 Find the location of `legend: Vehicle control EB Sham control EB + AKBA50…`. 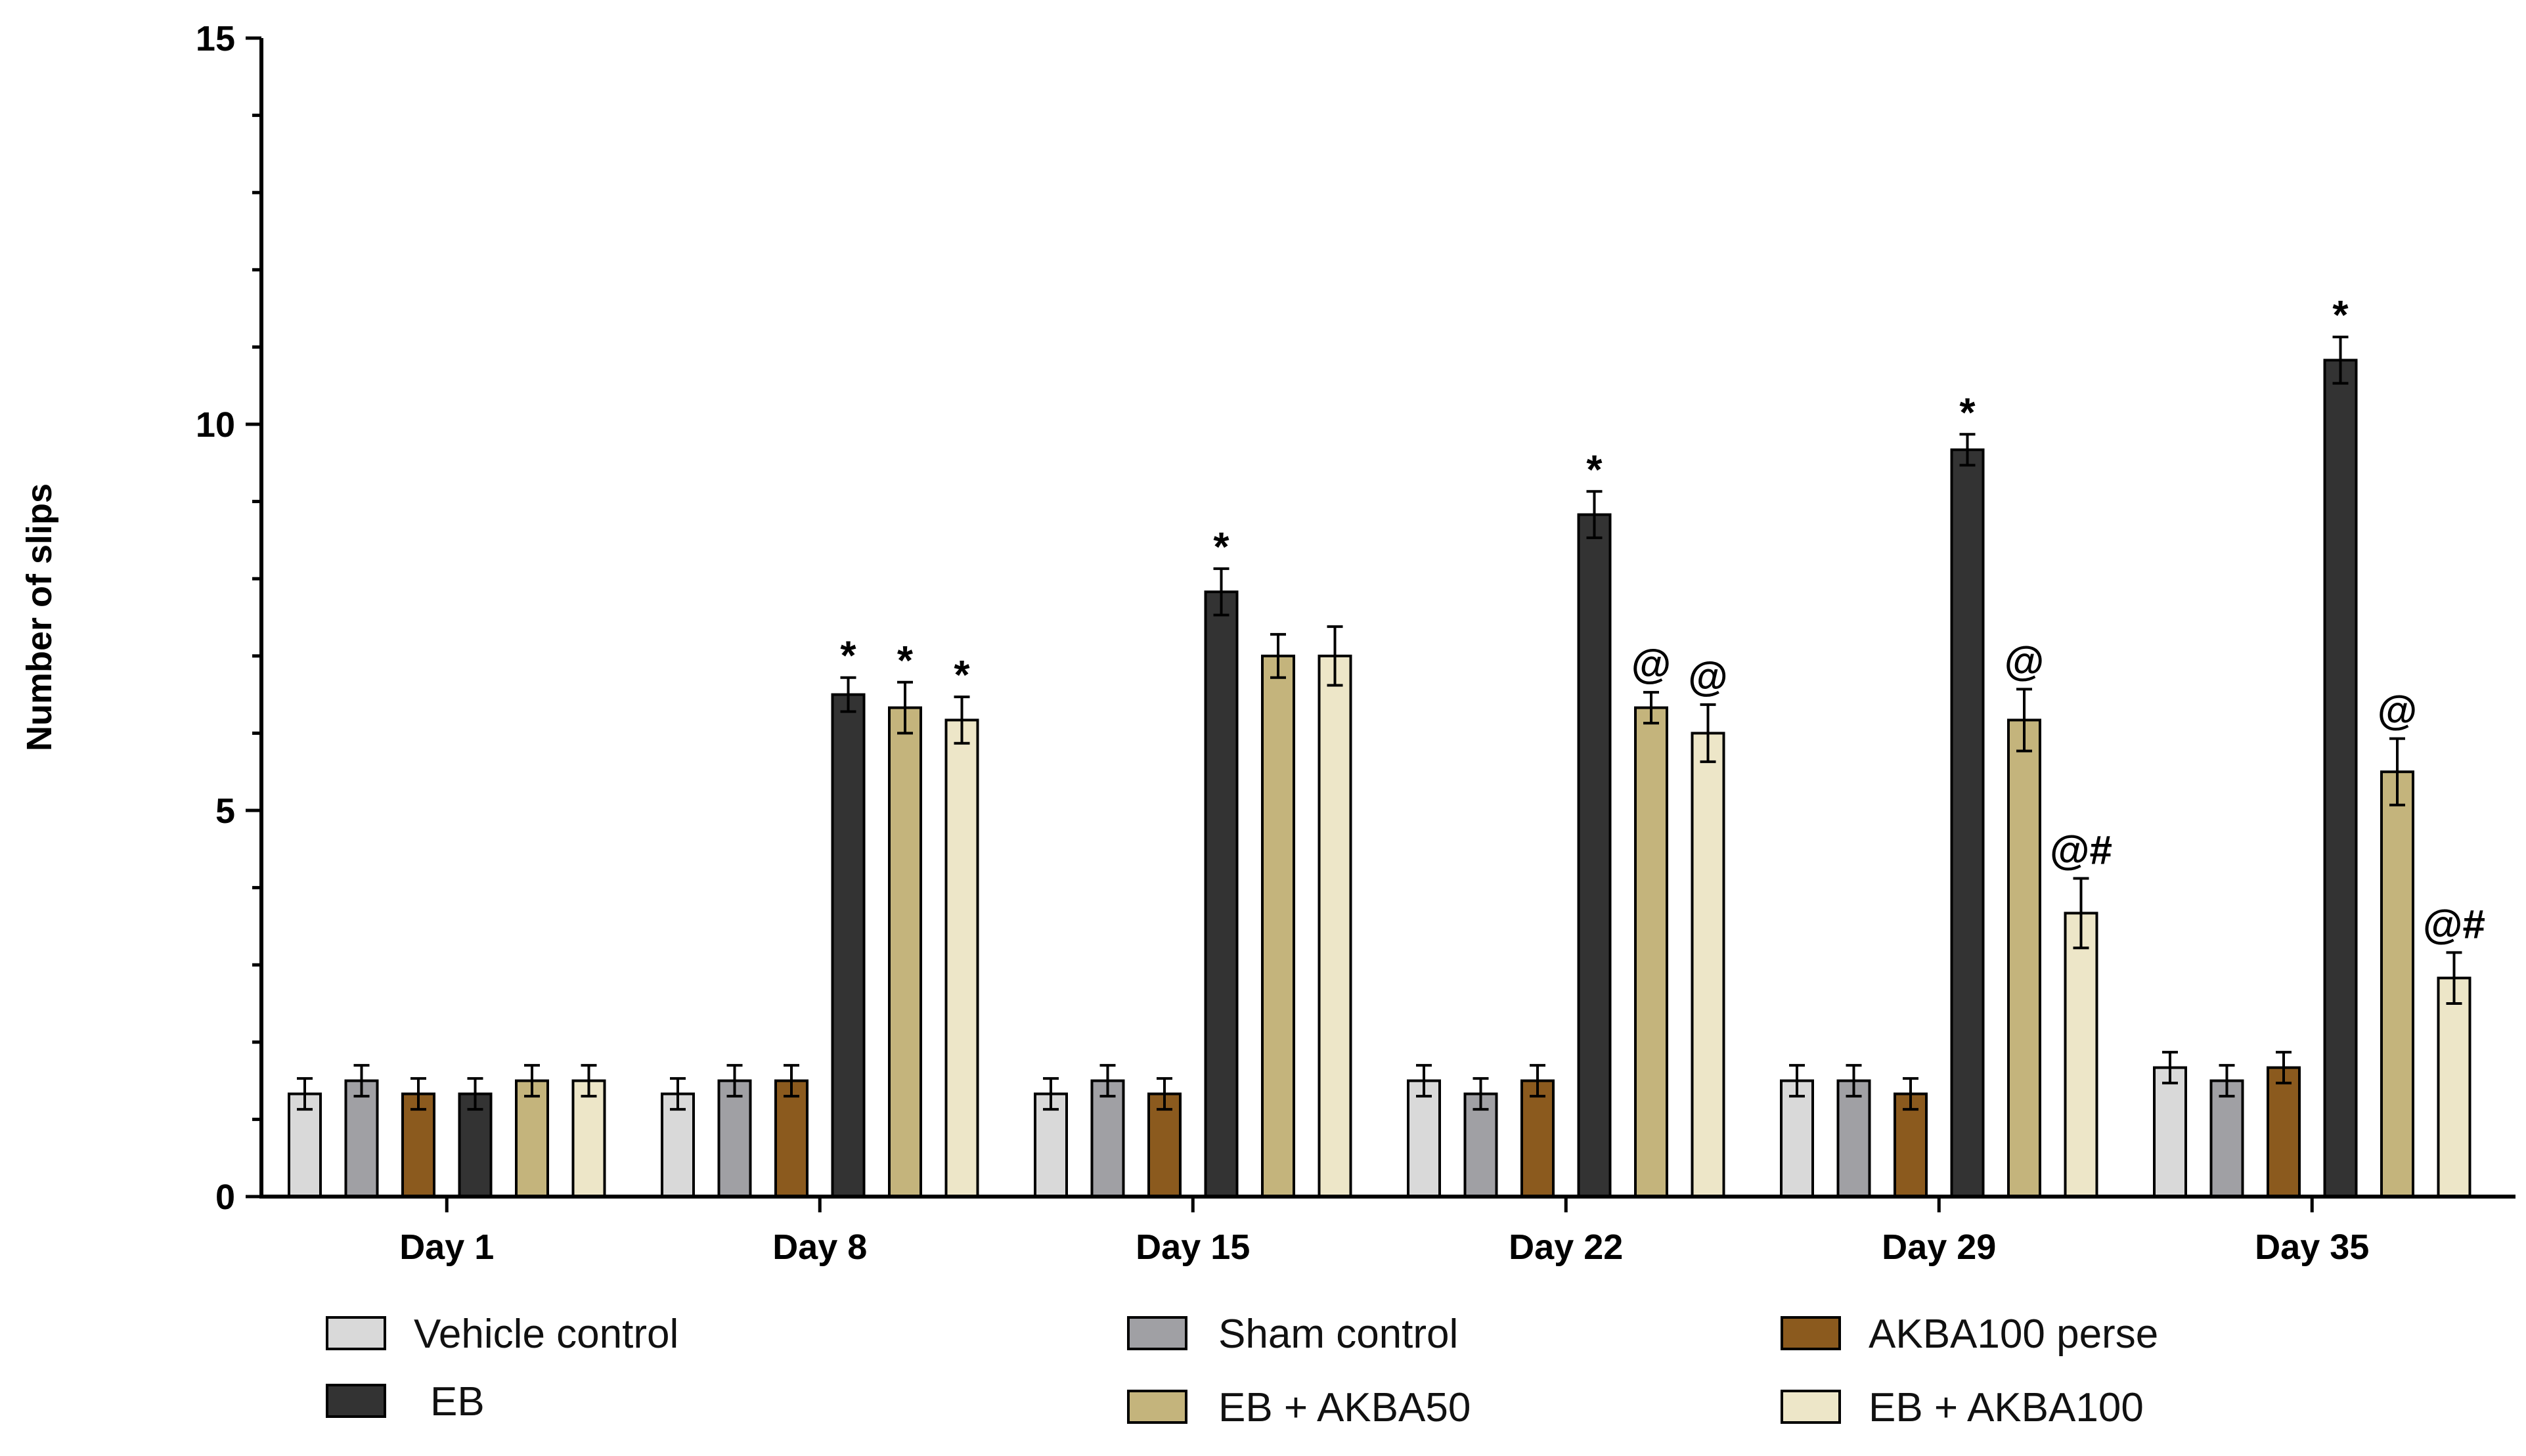

legend: Vehicle control EB Sham control EB + AKBA50… is located at coordinates (1242, 1371).